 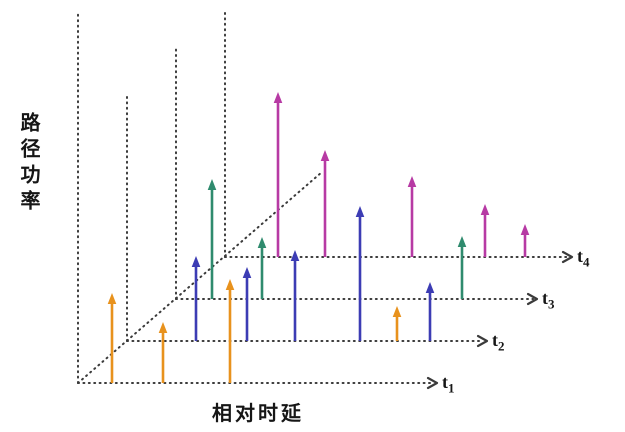 I want to click on time-label-t4: t4, so click(x=583, y=259).